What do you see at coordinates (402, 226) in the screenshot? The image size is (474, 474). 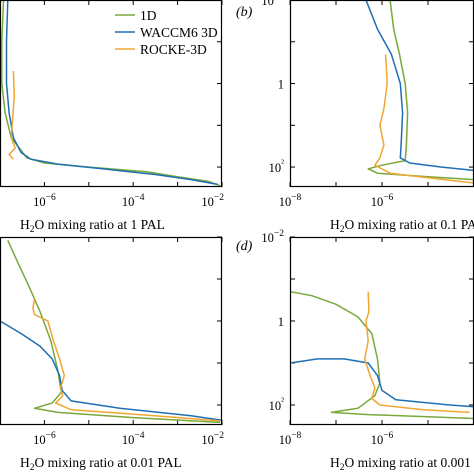 I see `x-axis-label: H2O mixing ratio at 0.1 PAL` at bounding box center [402, 226].